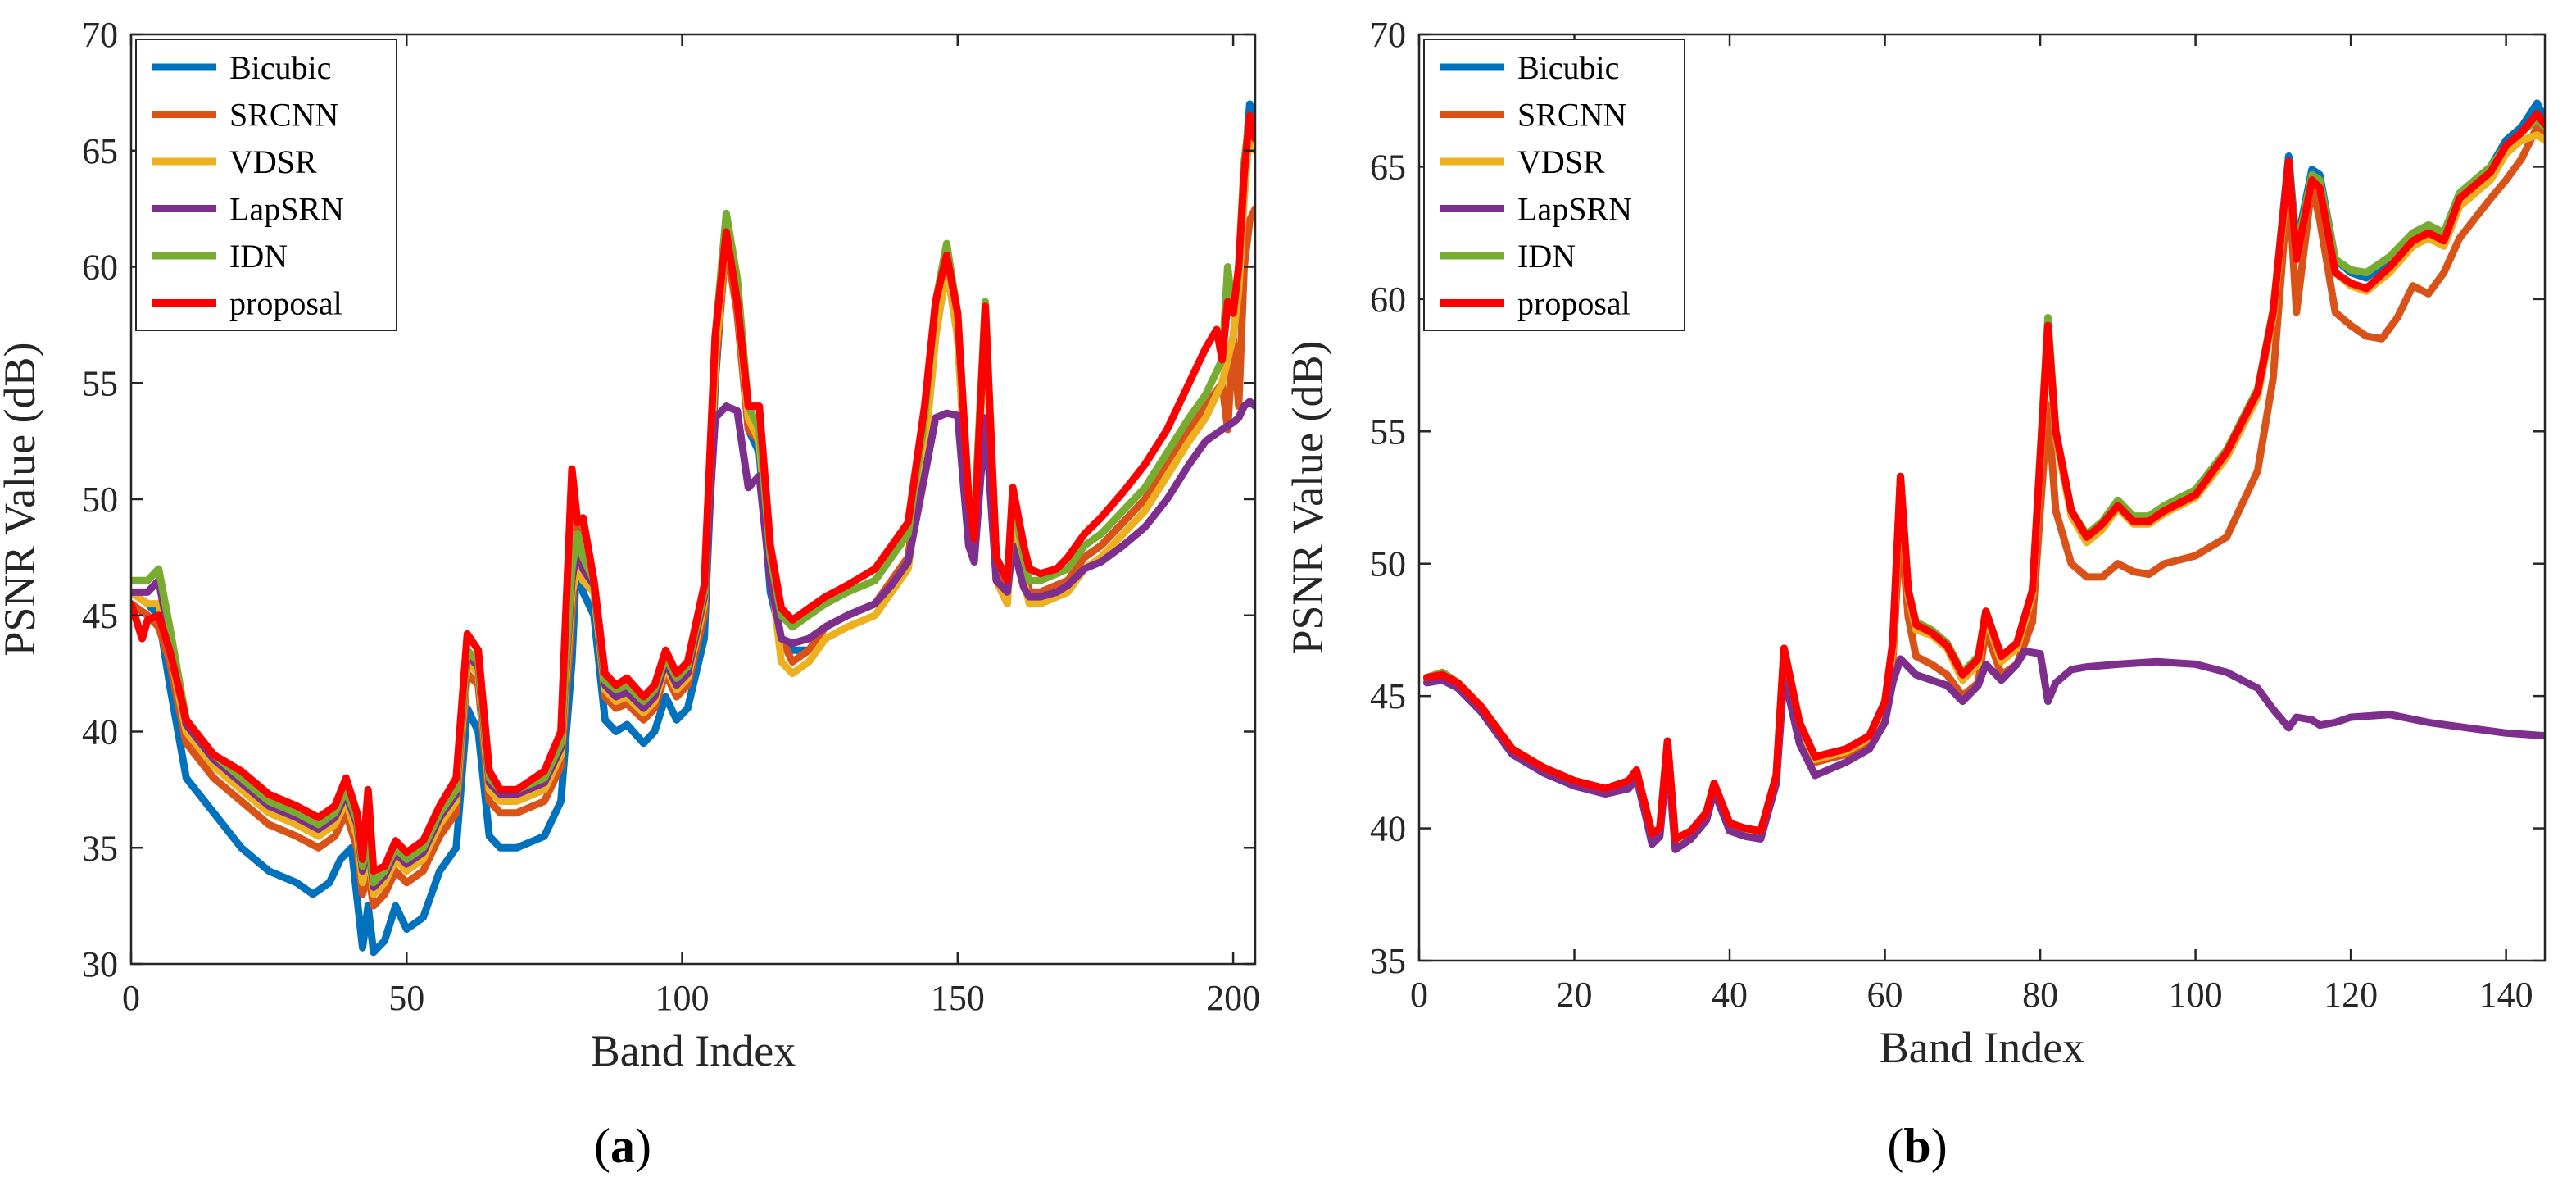 The width and height of the screenshot is (2576, 1200). I want to click on y-tick-label: 30, so click(100, 964).